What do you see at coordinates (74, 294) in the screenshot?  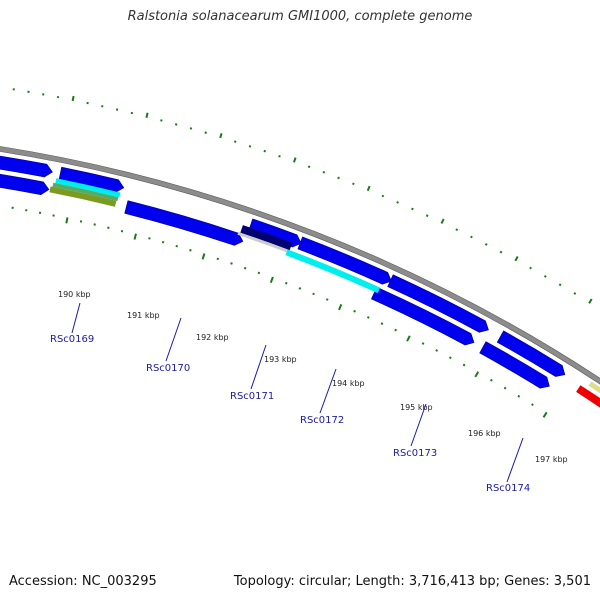 I see `kbp-label: 190 kbp` at bounding box center [74, 294].